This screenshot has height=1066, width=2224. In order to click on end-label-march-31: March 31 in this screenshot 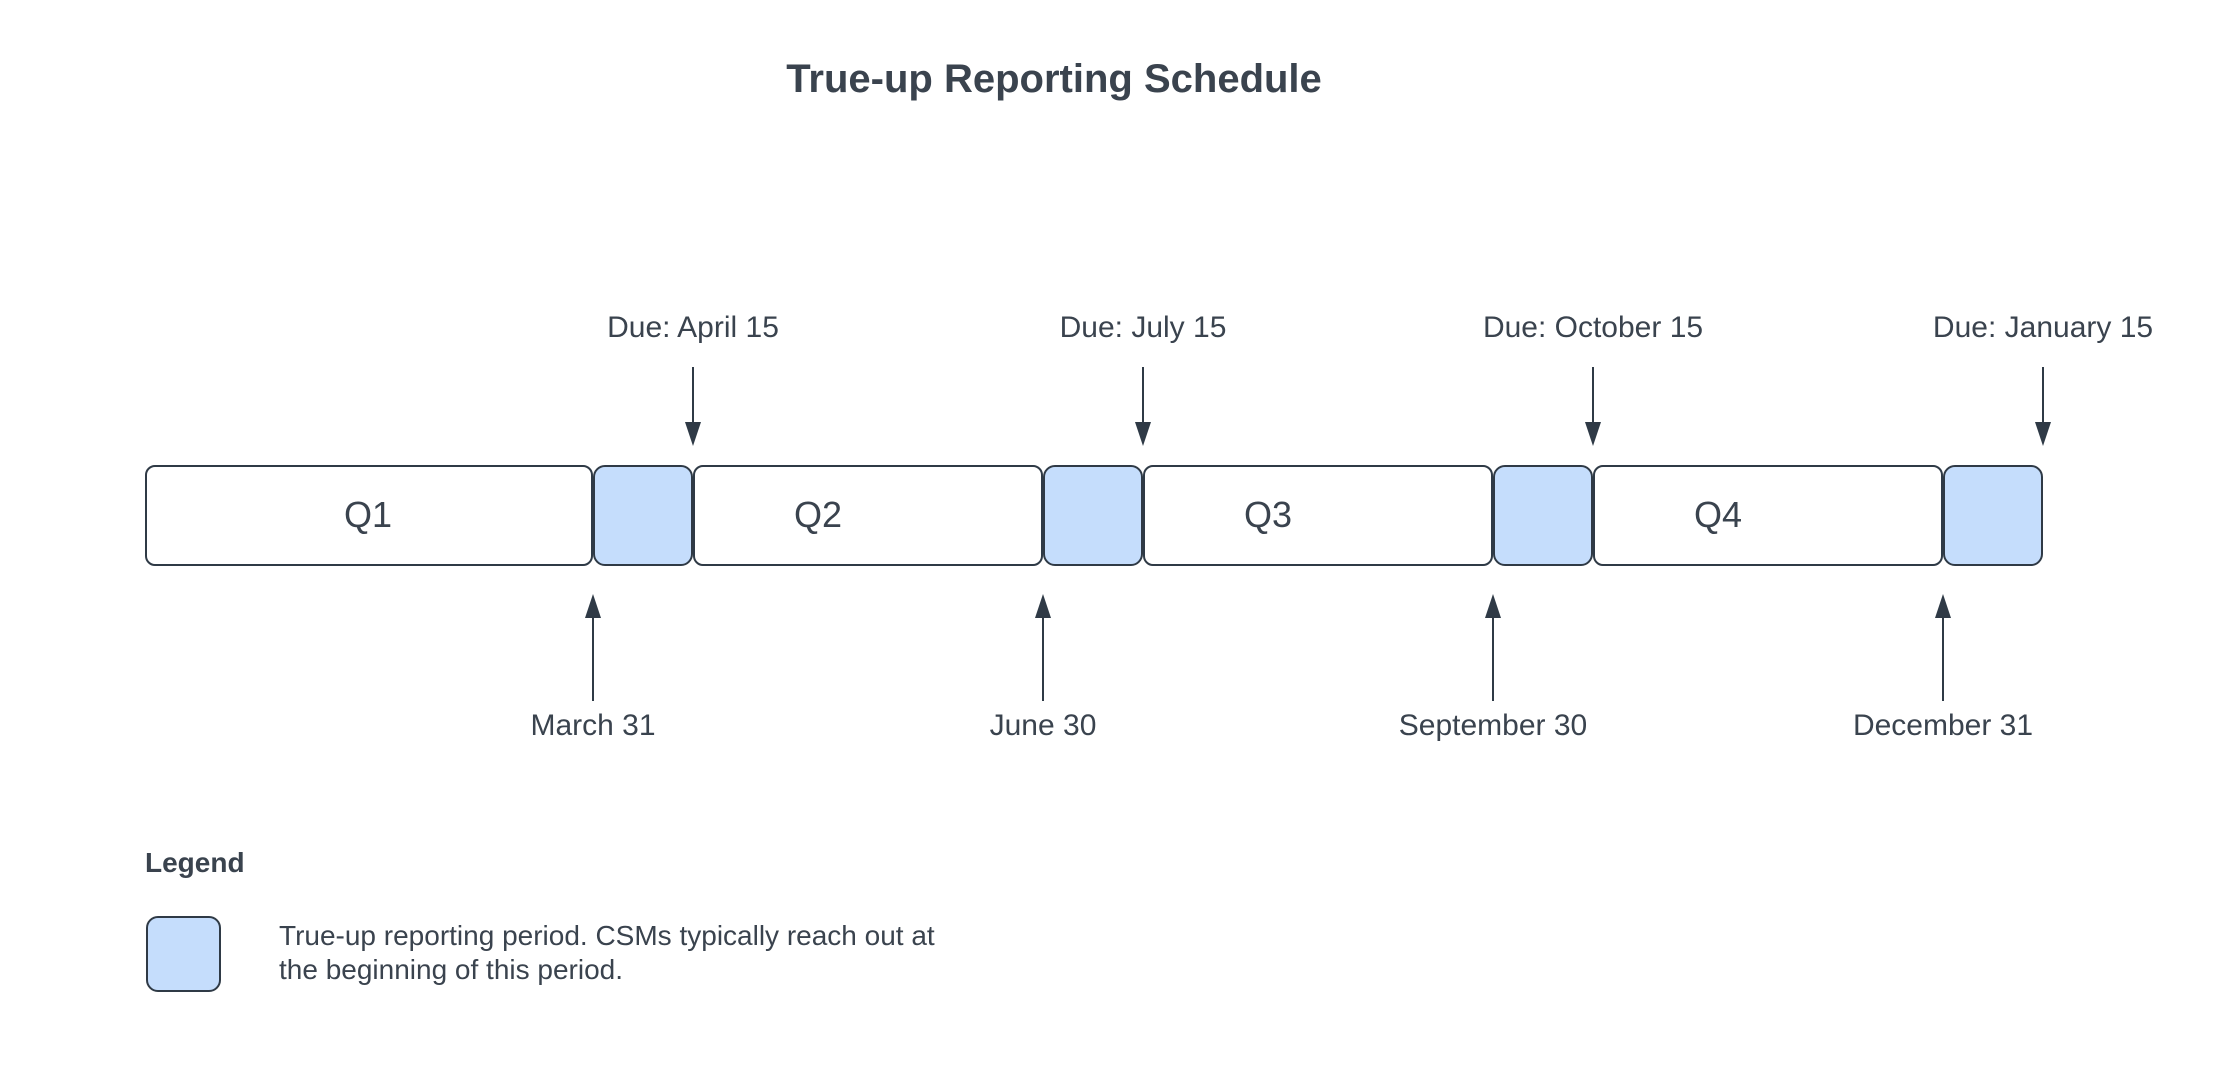, I will do `click(593, 725)`.